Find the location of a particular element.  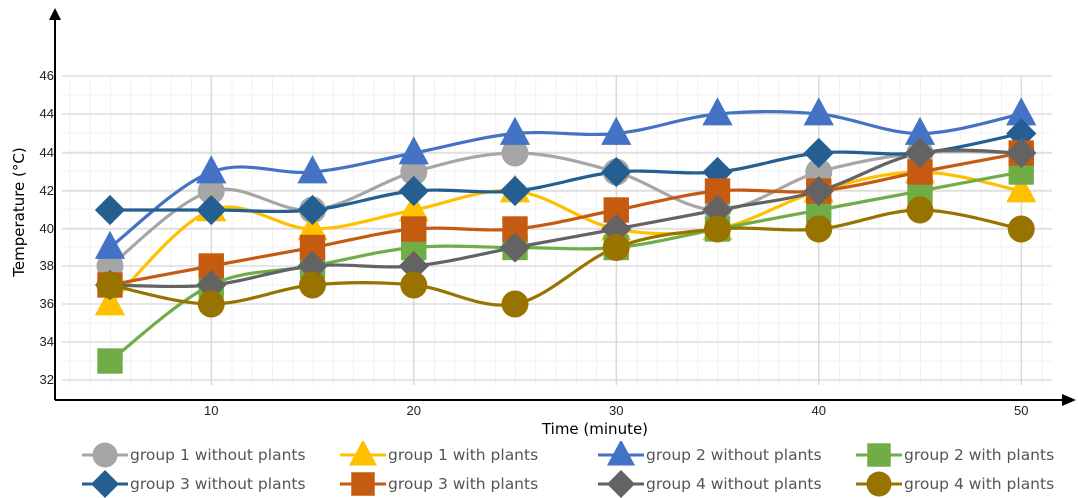

y-tick-label: 34 is located at coordinates (47, 341).